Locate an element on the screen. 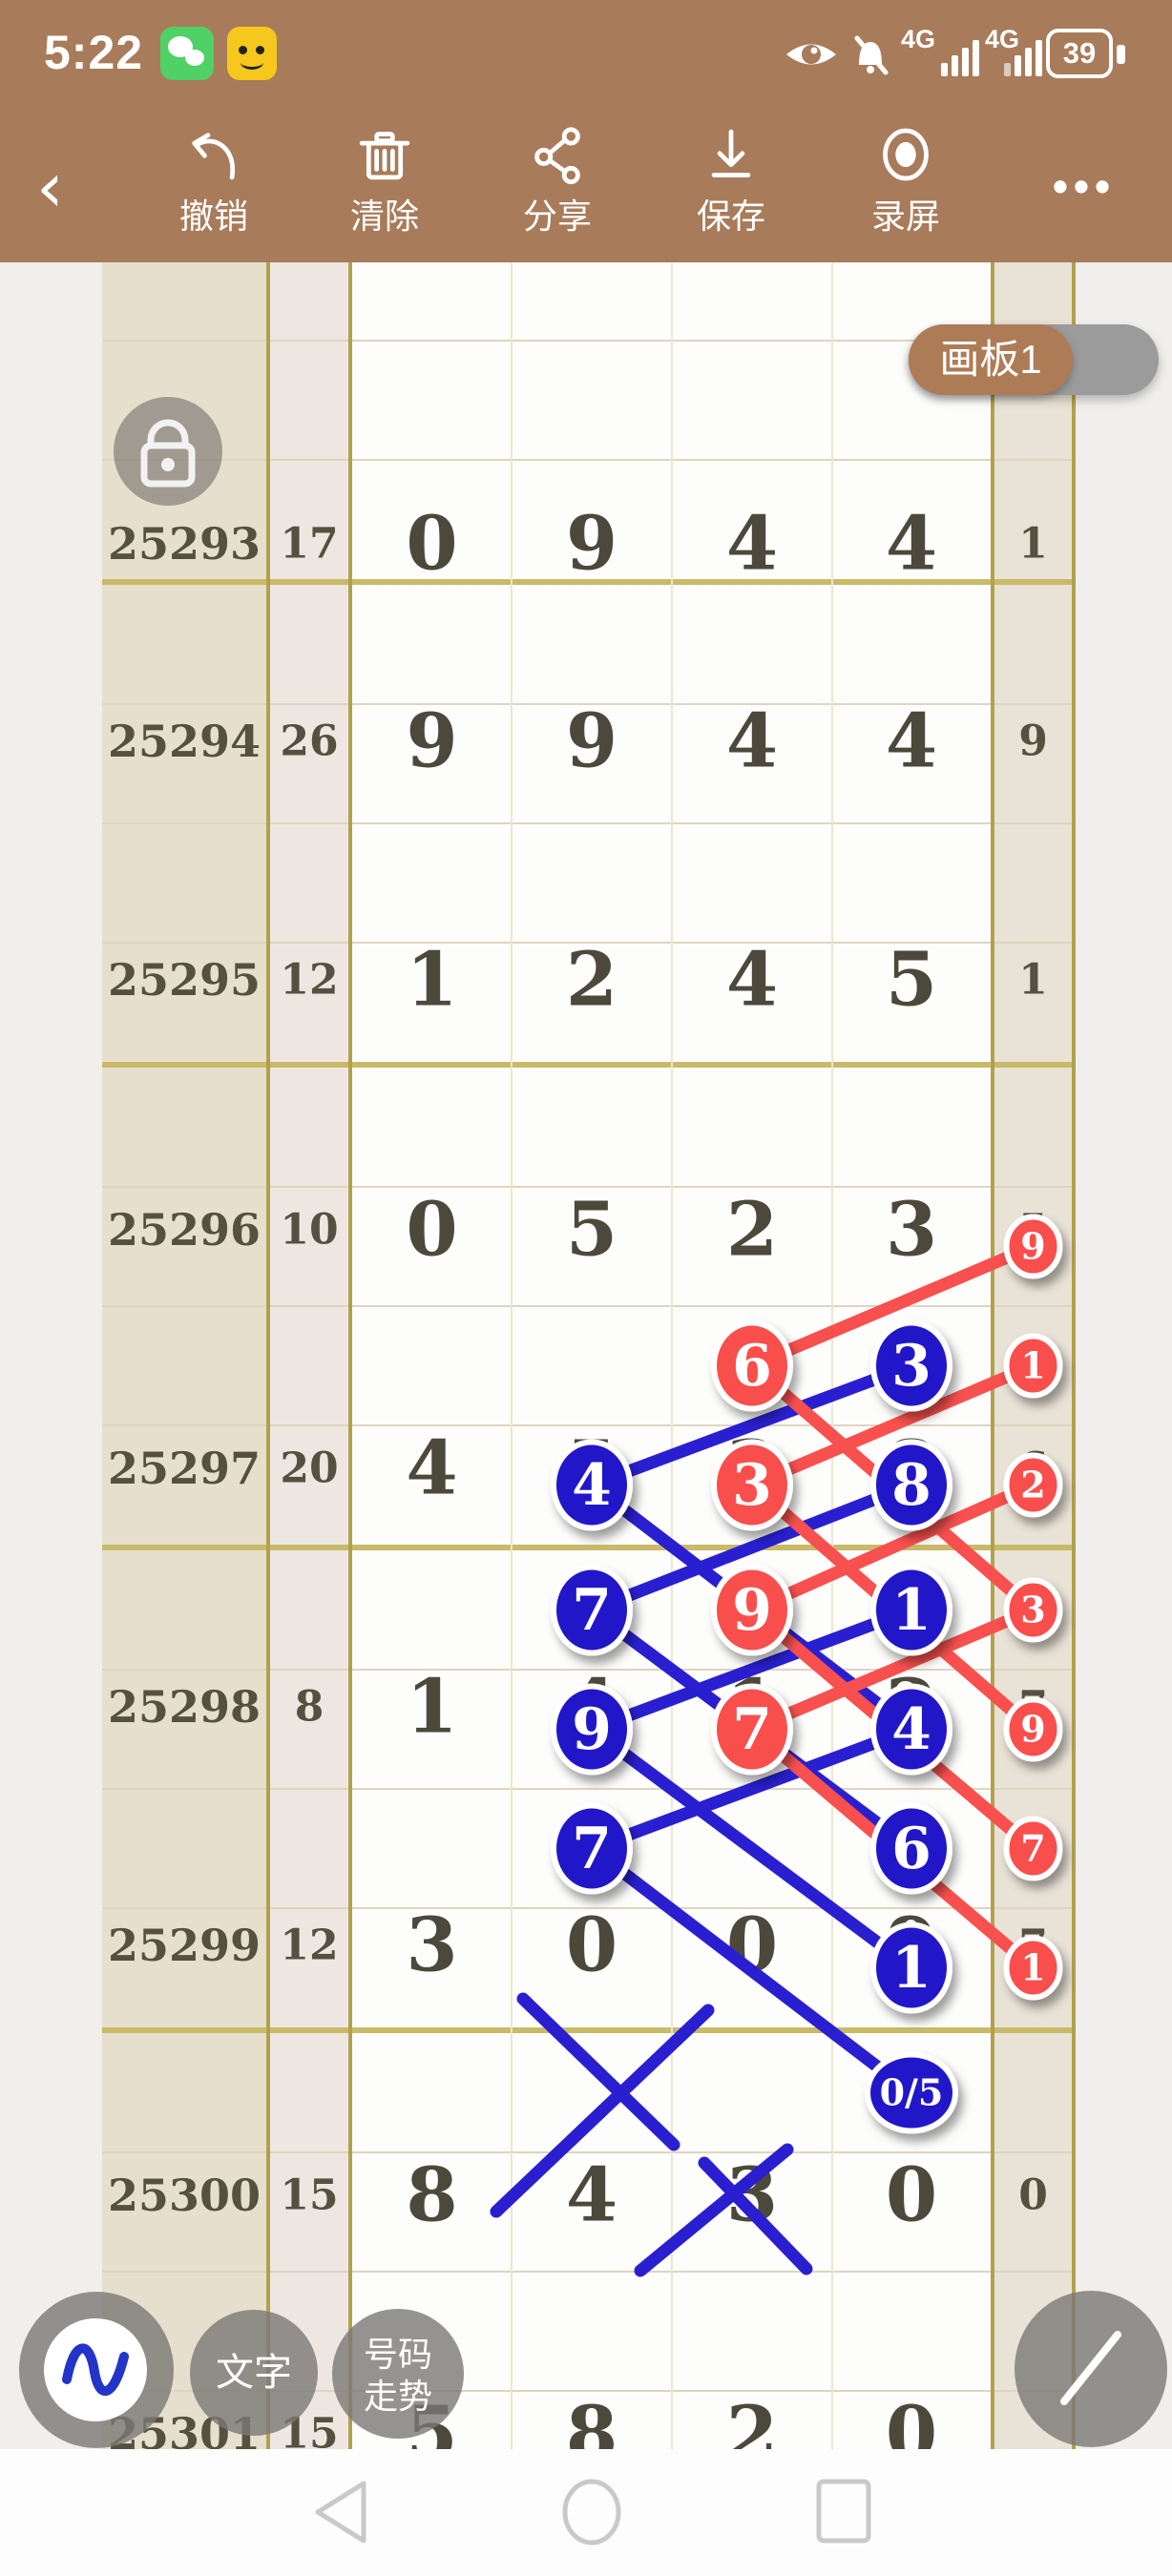 The width and height of the screenshot is (1172, 2576). digit-cell: 0 is located at coordinates (432, 544).